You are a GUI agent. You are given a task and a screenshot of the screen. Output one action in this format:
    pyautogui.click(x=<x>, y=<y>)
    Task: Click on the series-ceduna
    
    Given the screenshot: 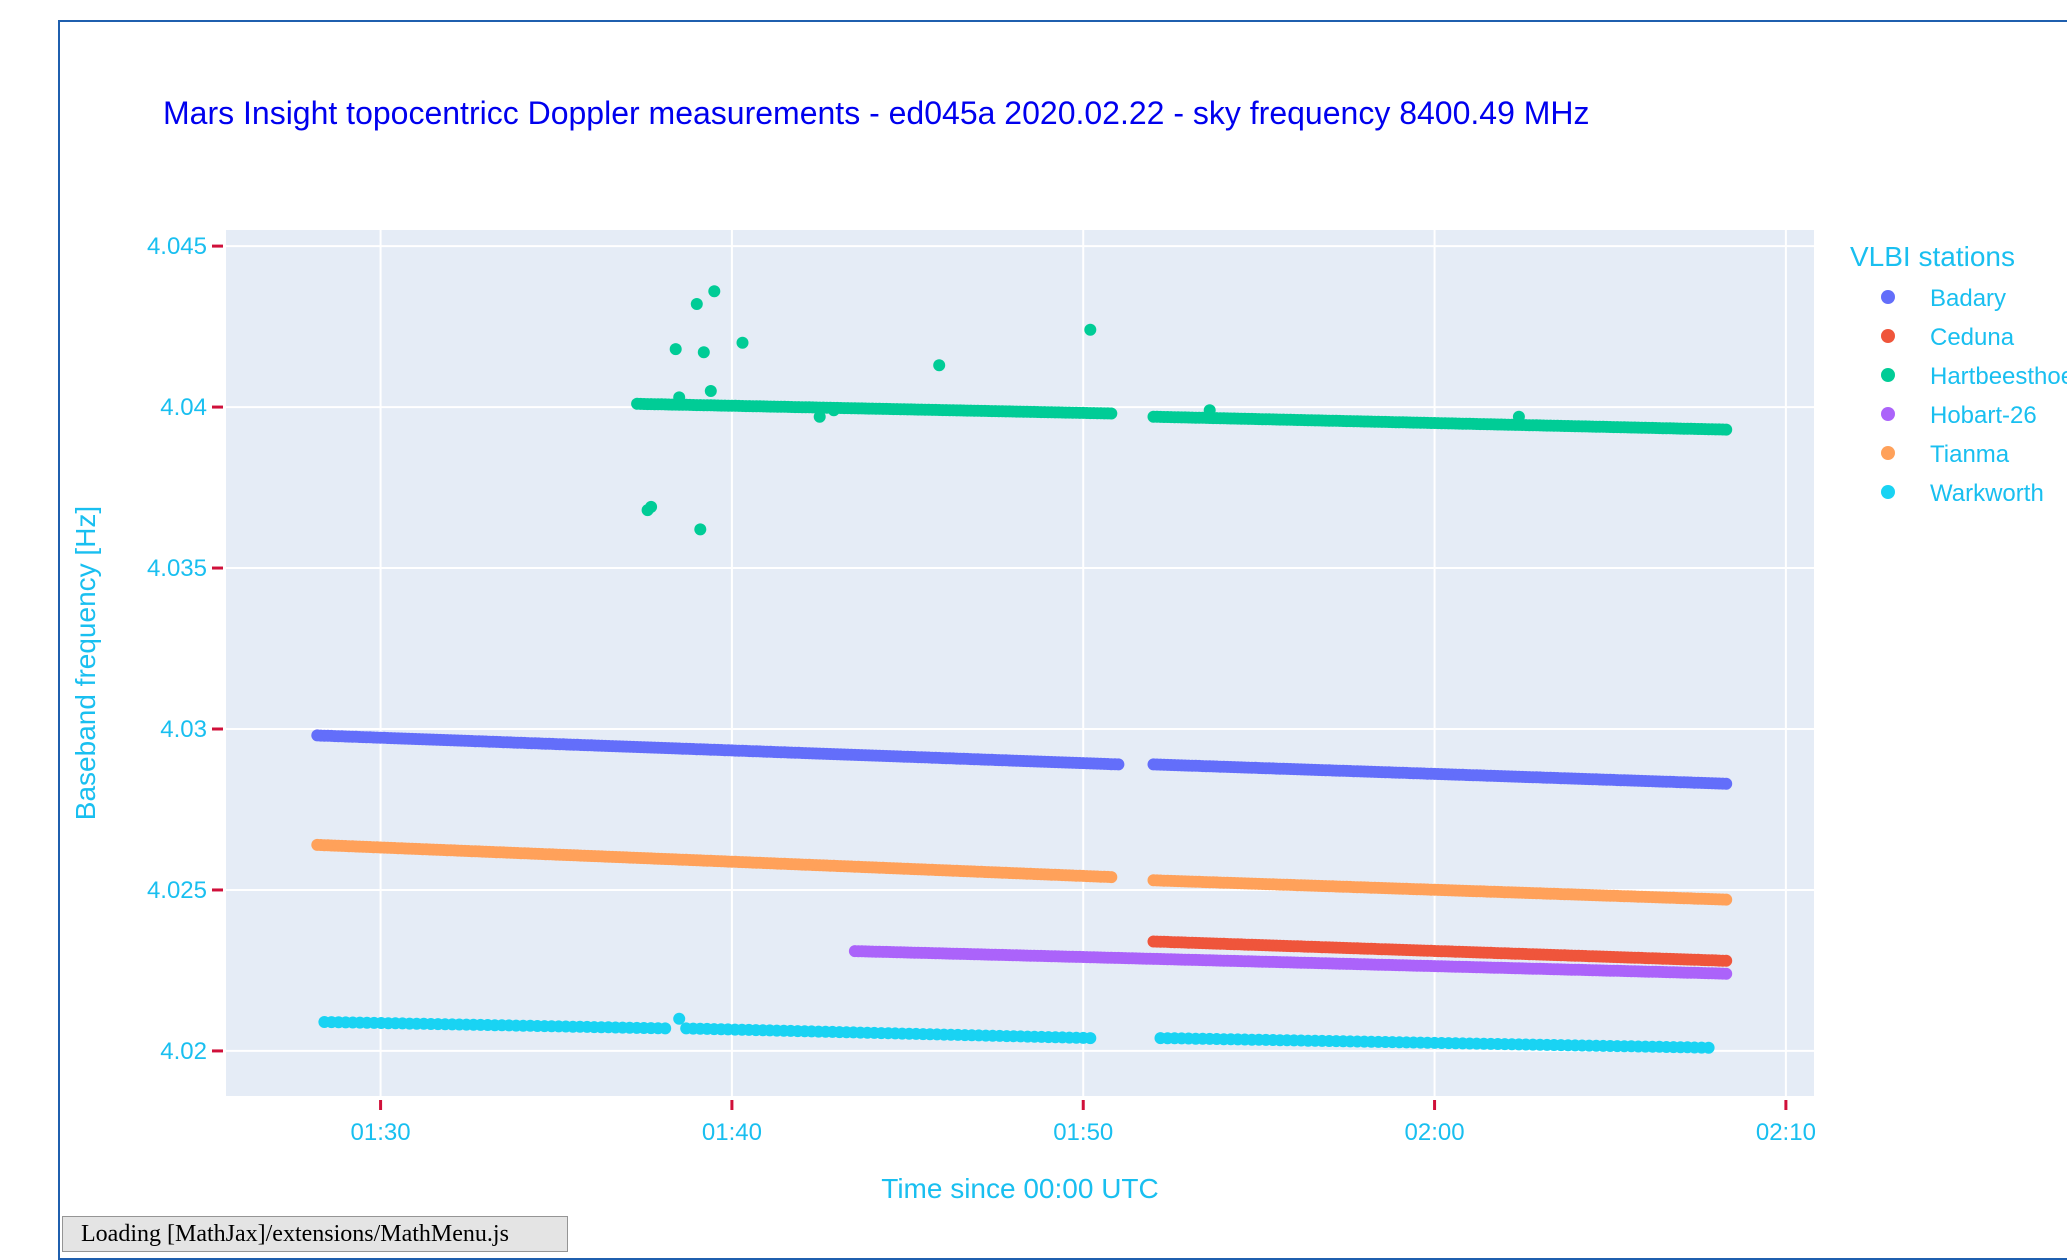 What is the action you would take?
    pyautogui.click(x=1440, y=951)
    